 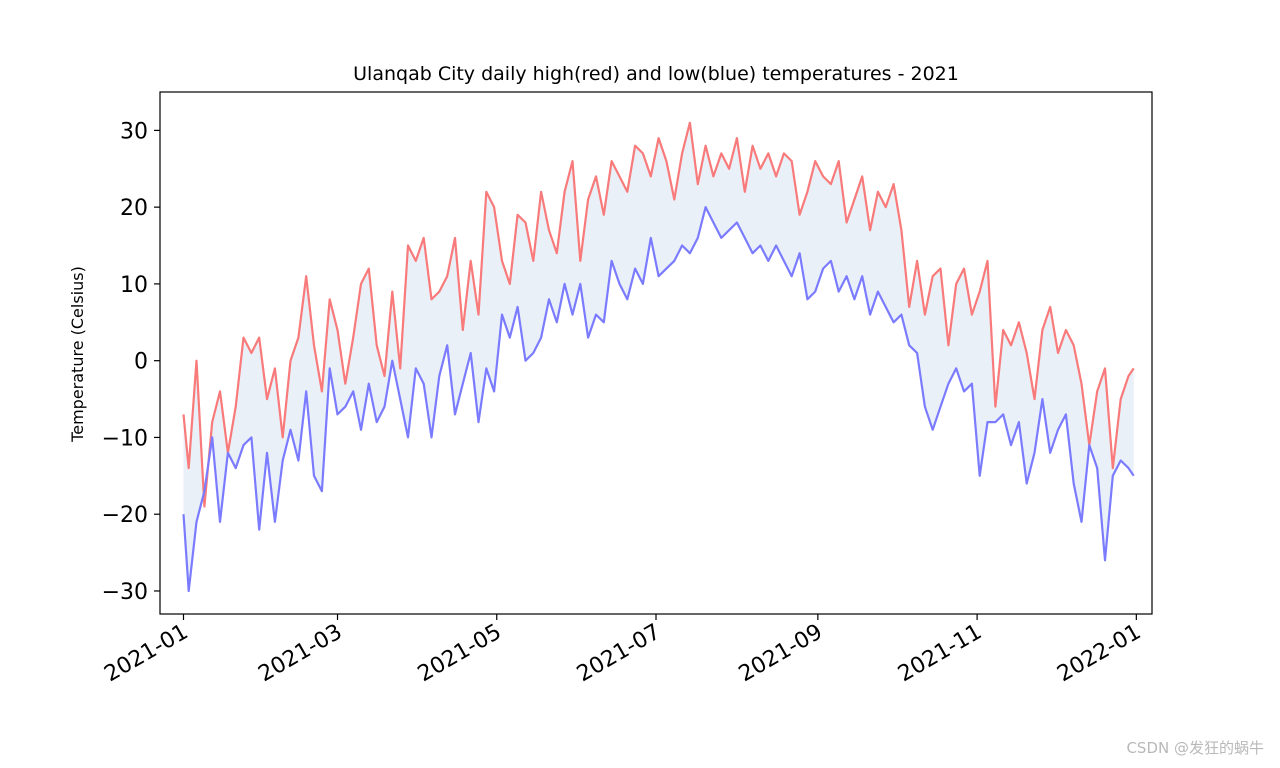 What do you see at coordinates (134, 208) in the screenshot?
I see `y-tick-label: 20` at bounding box center [134, 208].